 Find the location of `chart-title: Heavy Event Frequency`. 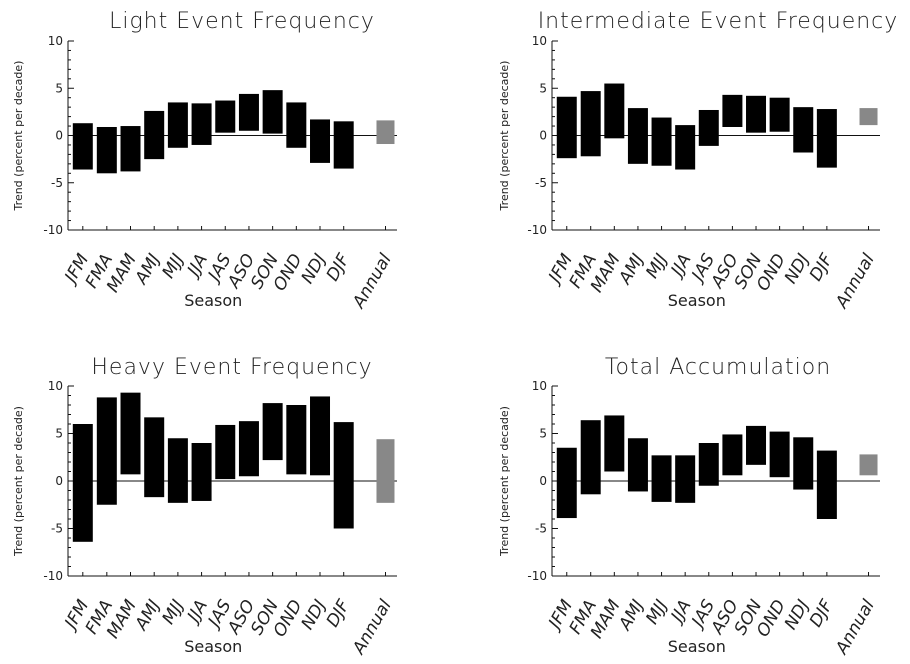

chart-title: Heavy Event Frequency is located at coordinates (231, 367).